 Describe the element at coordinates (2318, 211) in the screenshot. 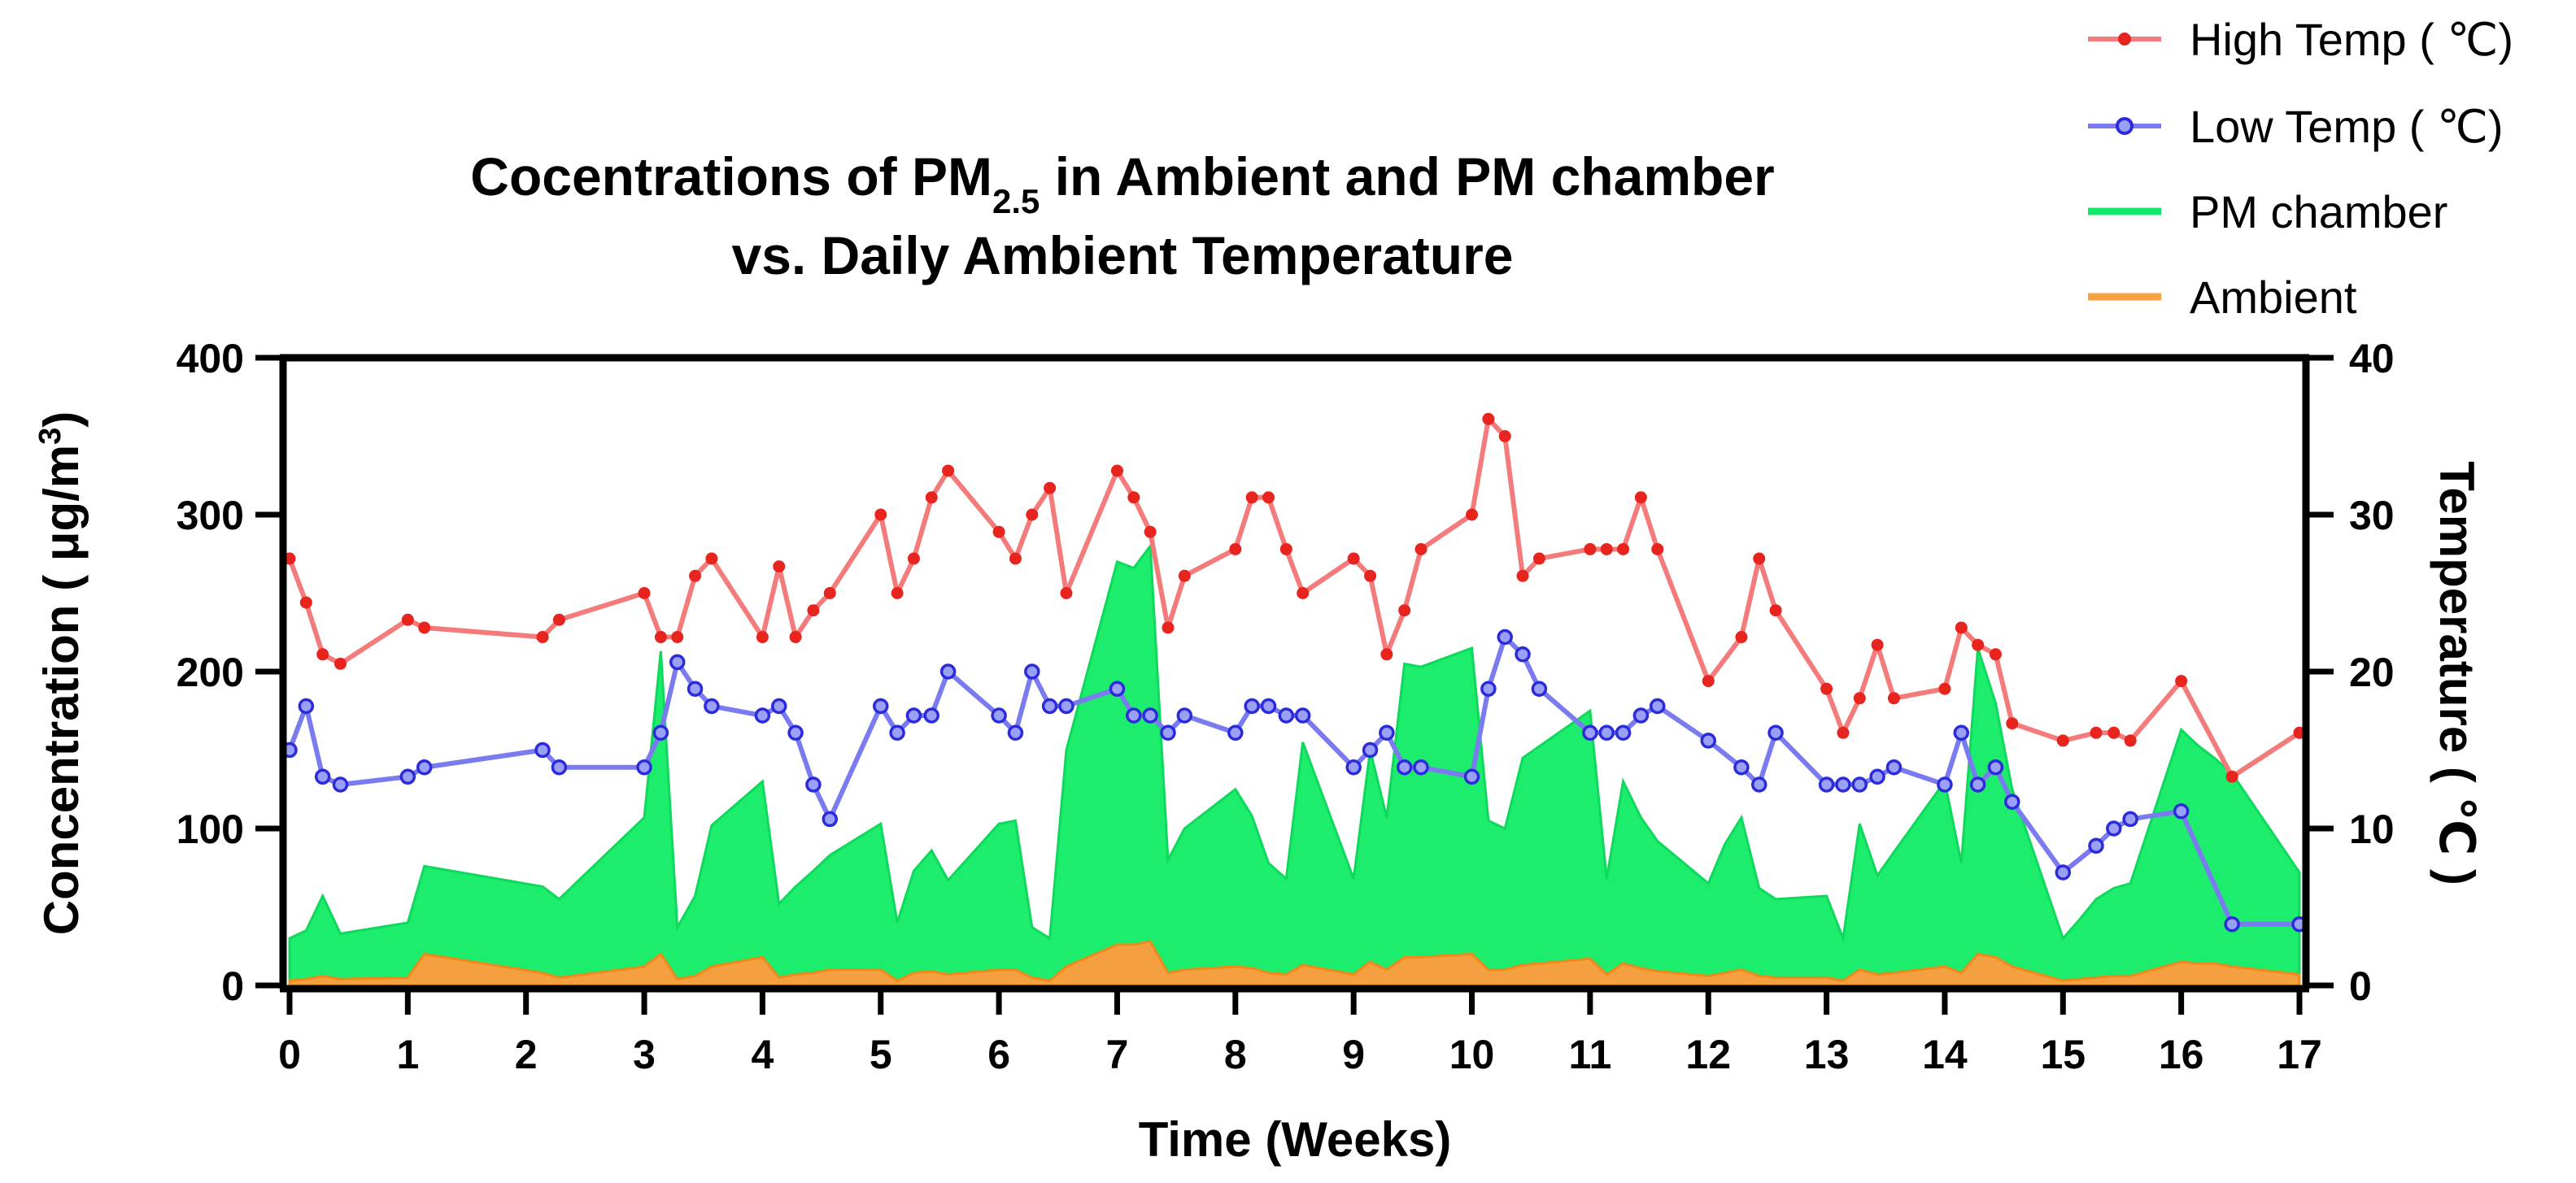

I see `legend-pm-label: PM chamber` at that location.